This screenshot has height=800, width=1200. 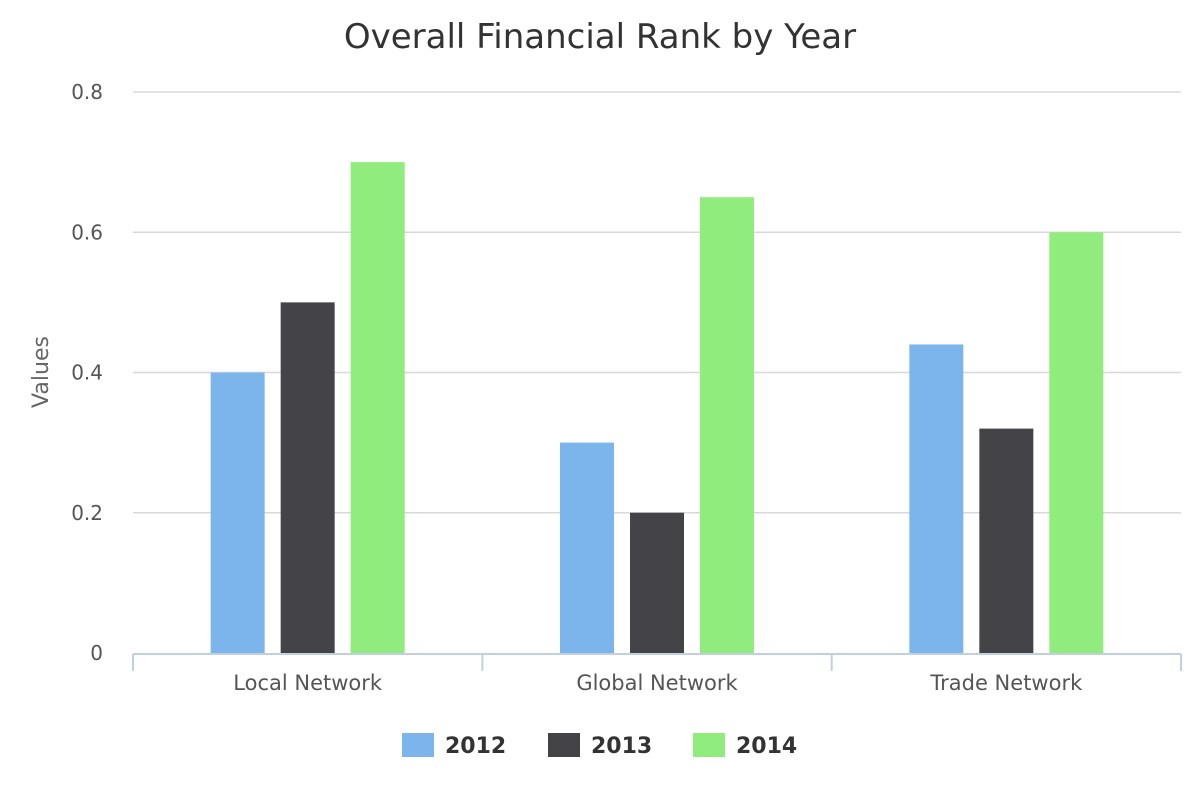 What do you see at coordinates (657, 683) in the screenshot?
I see `x-tick-label: Global Network` at bounding box center [657, 683].